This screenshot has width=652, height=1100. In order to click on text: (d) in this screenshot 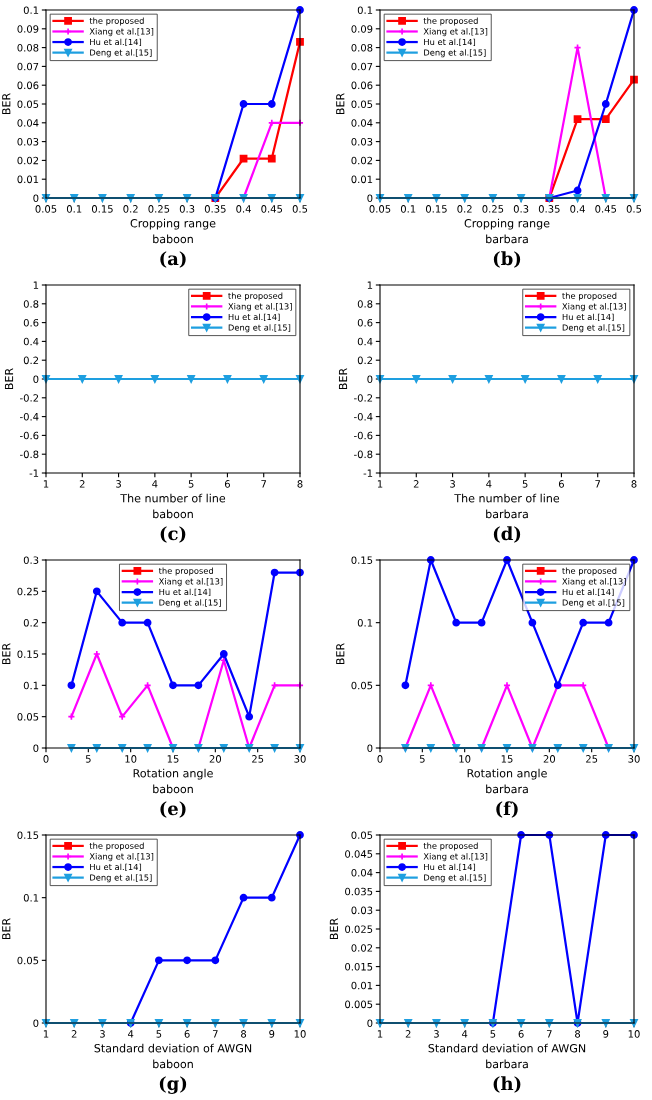, I will do `click(507, 534)`.